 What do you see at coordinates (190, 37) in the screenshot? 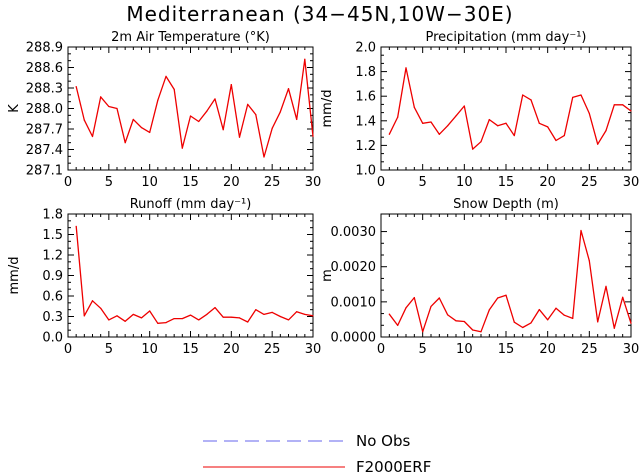
I see `panel-title: 2m Air Temperature (°K)` at bounding box center [190, 37].